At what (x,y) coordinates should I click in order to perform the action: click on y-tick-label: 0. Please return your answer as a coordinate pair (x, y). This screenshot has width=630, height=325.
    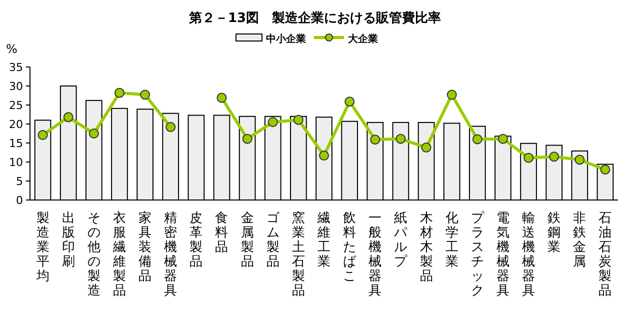
    Looking at the image, I should click on (19, 200).